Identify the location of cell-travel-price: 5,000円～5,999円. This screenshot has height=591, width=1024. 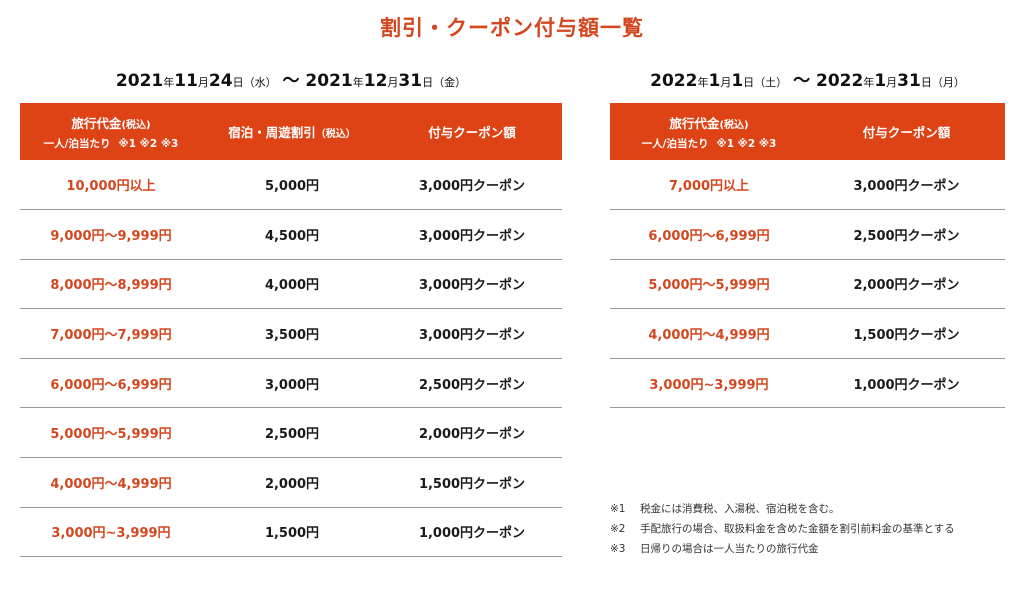
(709, 284).